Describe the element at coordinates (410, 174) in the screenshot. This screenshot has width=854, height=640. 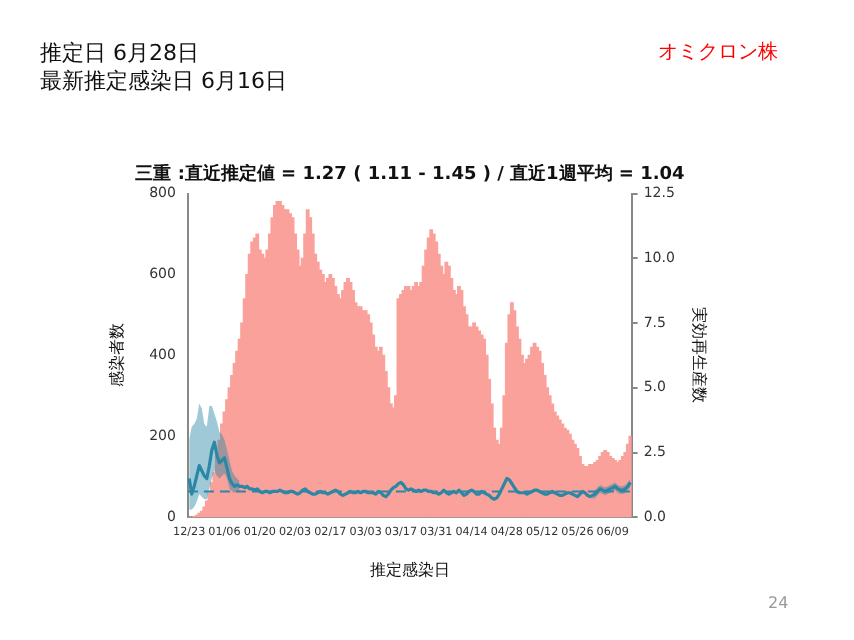
I see `chart-title: 三重 :直近推定値 = 1.27 ( 1.11 - 1.45 ) / 直近1週平均 = 1.04` at that location.